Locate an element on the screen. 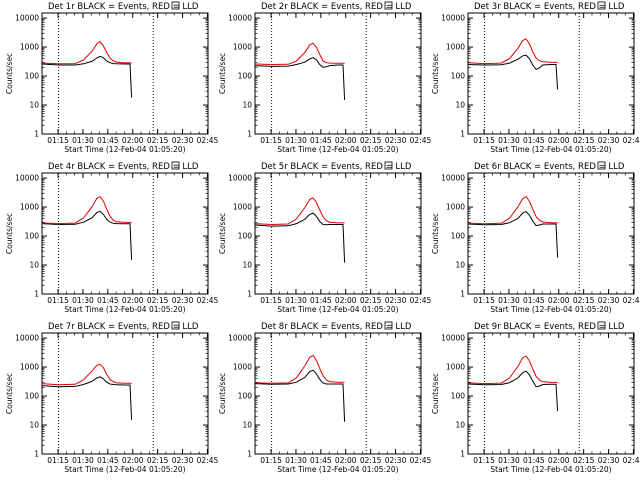  panel-title: Det 1r BLACK = Events, RED = LLD is located at coordinates (123, 7).